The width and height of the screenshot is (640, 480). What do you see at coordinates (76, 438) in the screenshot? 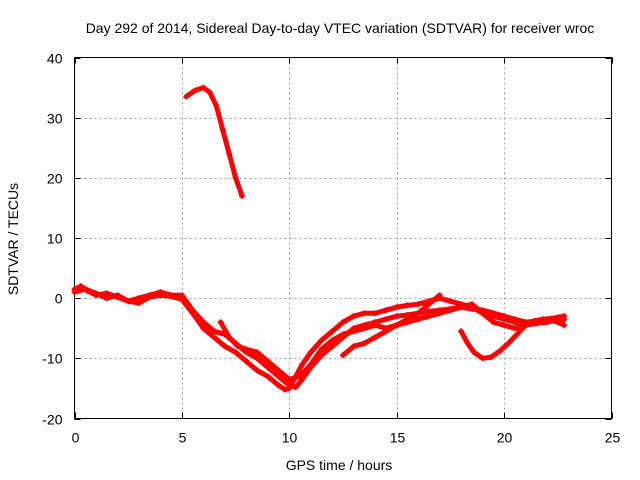
I see `x-tick-label: 0` at bounding box center [76, 438].